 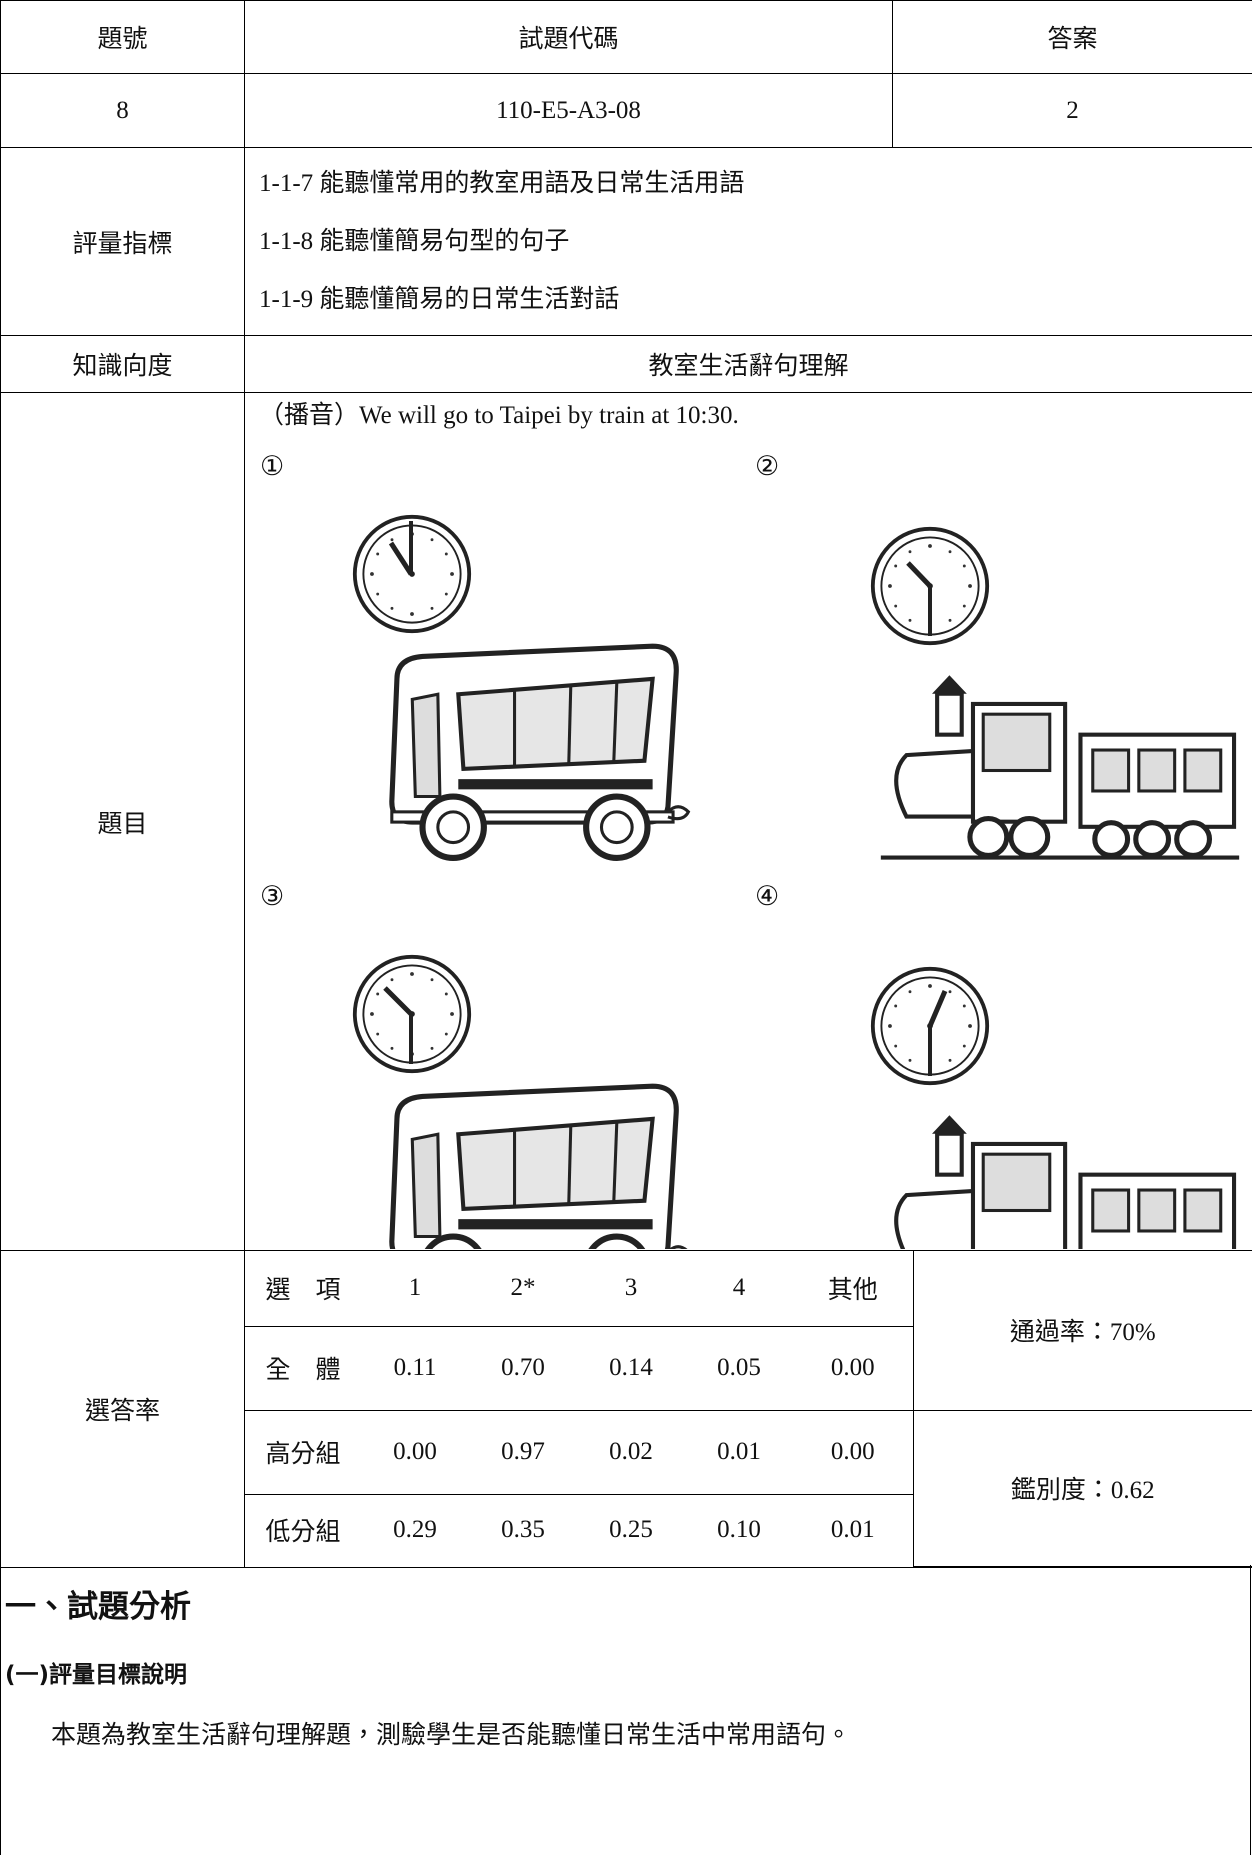 I want to click on rates-value: 0.29, so click(x=415, y=1530).